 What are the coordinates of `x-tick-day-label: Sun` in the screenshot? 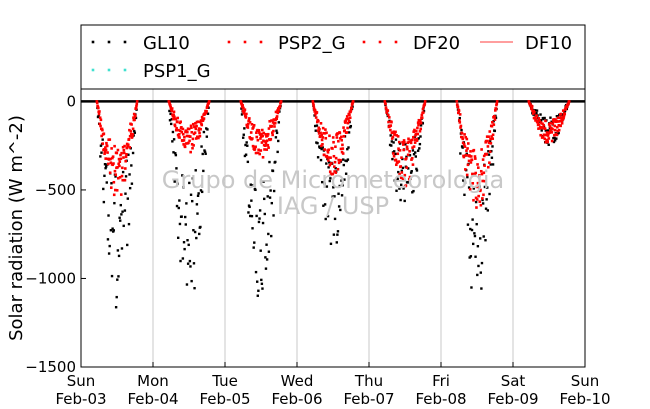 It's located at (81, 381).